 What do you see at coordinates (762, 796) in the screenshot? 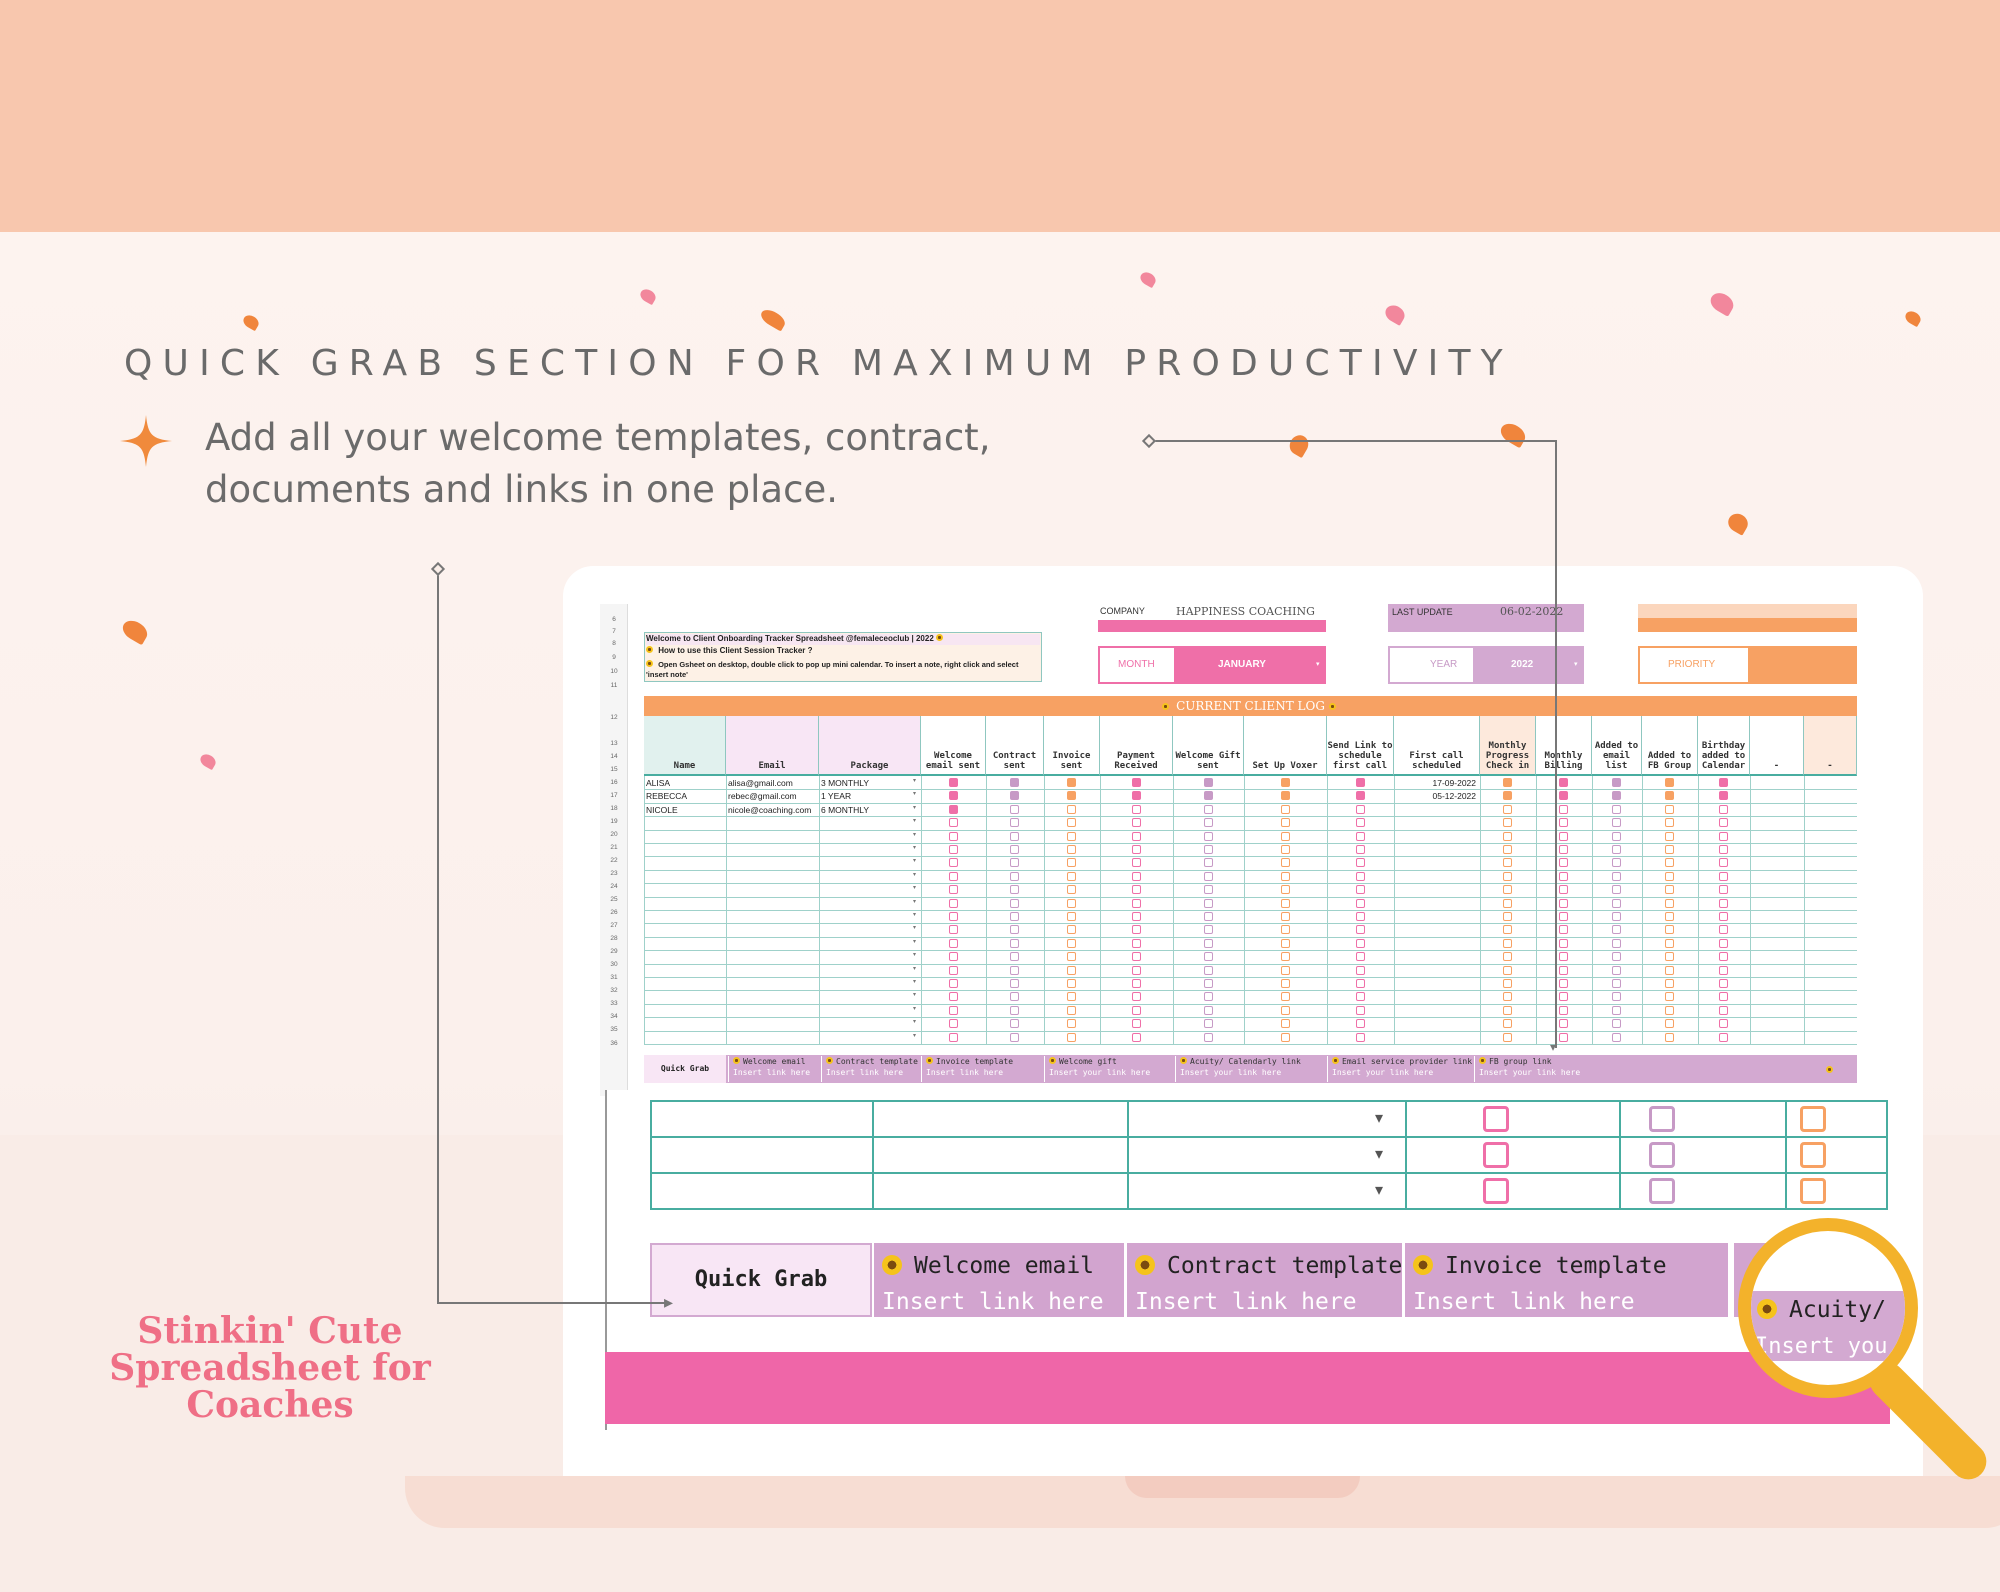
I see `client-email: rebec@gmail.com` at bounding box center [762, 796].